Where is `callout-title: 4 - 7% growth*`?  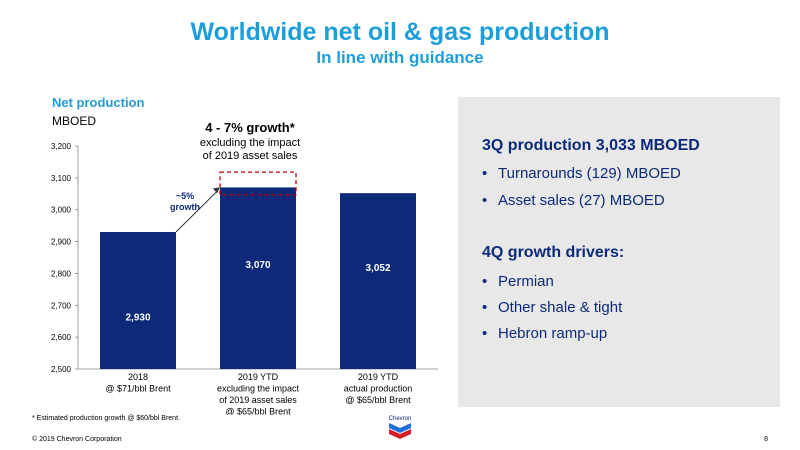 callout-title: 4 - 7% growth* is located at coordinates (250, 127).